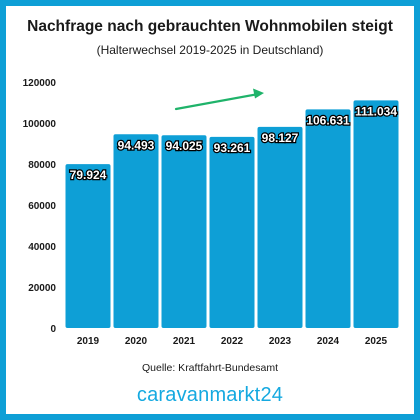 This screenshot has height=420, width=420. Describe the element at coordinates (328, 120) in the screenshot. I see `bar-value-label: 106.631` at that location.